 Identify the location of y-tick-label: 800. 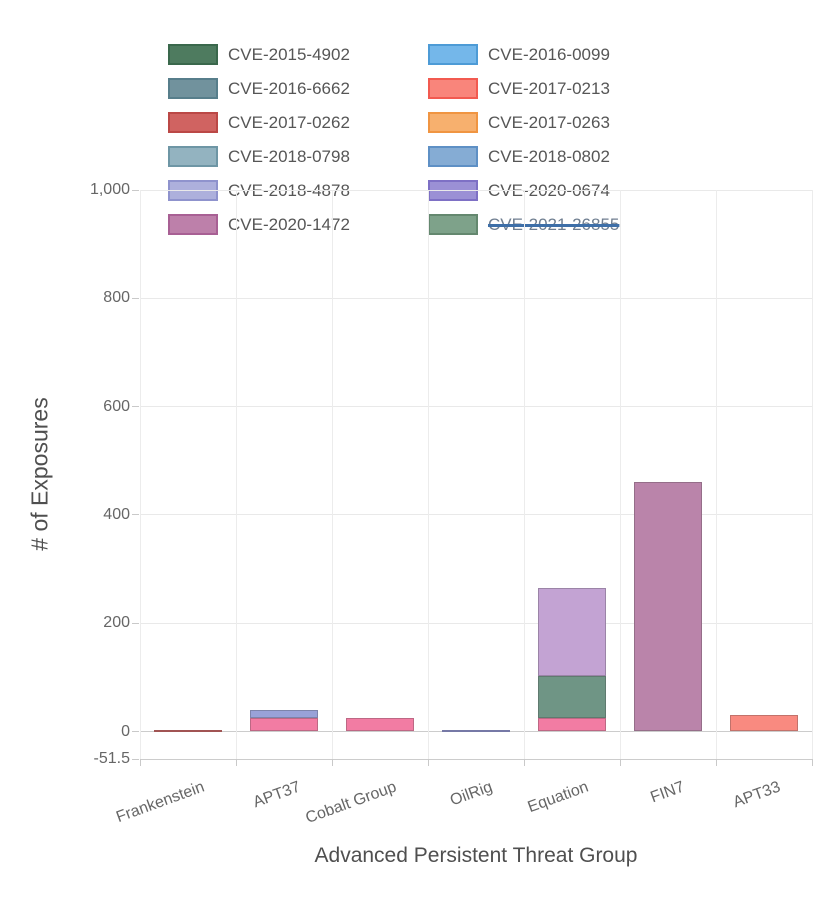
(116, 298).